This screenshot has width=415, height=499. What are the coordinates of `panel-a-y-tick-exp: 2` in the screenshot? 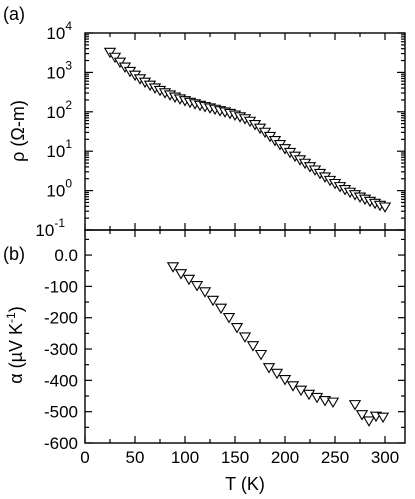 It's located at (68, 105).